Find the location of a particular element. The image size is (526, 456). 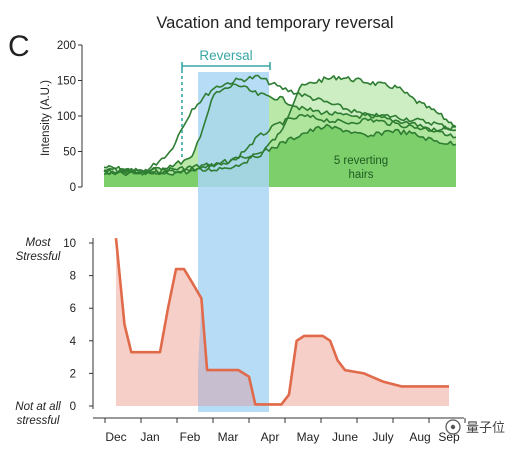

bottom-y-ticks: 0 2 4 6 8 10 is located at coordinates (78, 325).